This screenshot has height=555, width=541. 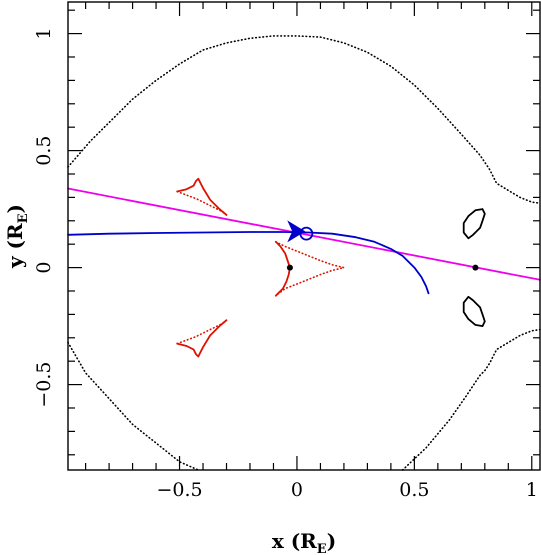 What do you see at coordinates (44, 150) in the screenshot?
I see `y-tick-label: 0.5` at bounding box center [44, 150].